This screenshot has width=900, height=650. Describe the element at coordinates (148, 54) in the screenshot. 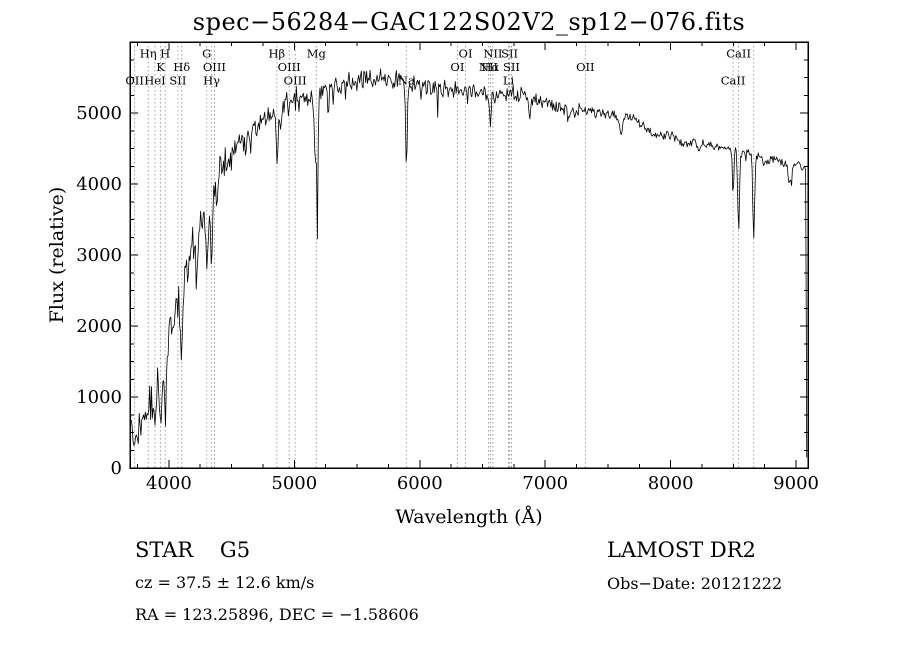

I see `spectral-line-label: Hη` at that location.